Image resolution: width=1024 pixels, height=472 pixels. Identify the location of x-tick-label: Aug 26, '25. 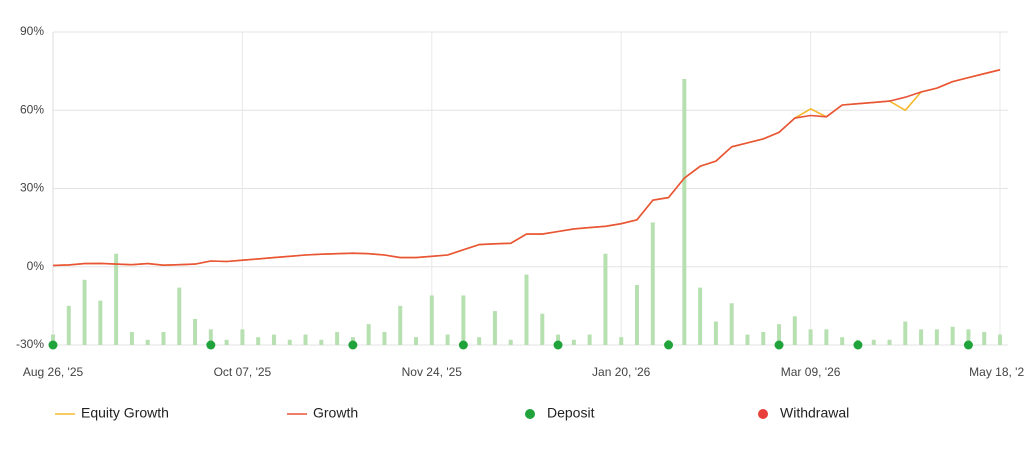
(53, 372).